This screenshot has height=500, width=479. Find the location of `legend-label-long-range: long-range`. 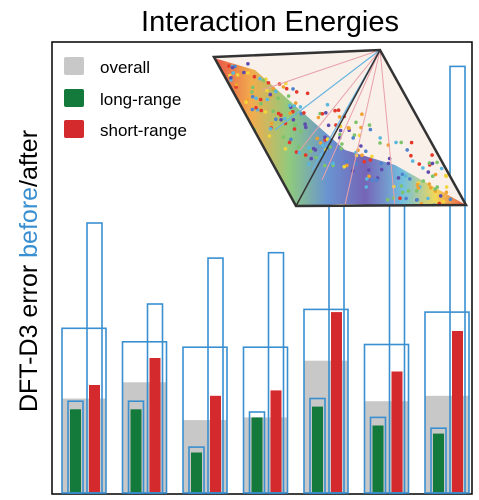

legend-label-long-range: long-range is located at coordinates (140, 99).